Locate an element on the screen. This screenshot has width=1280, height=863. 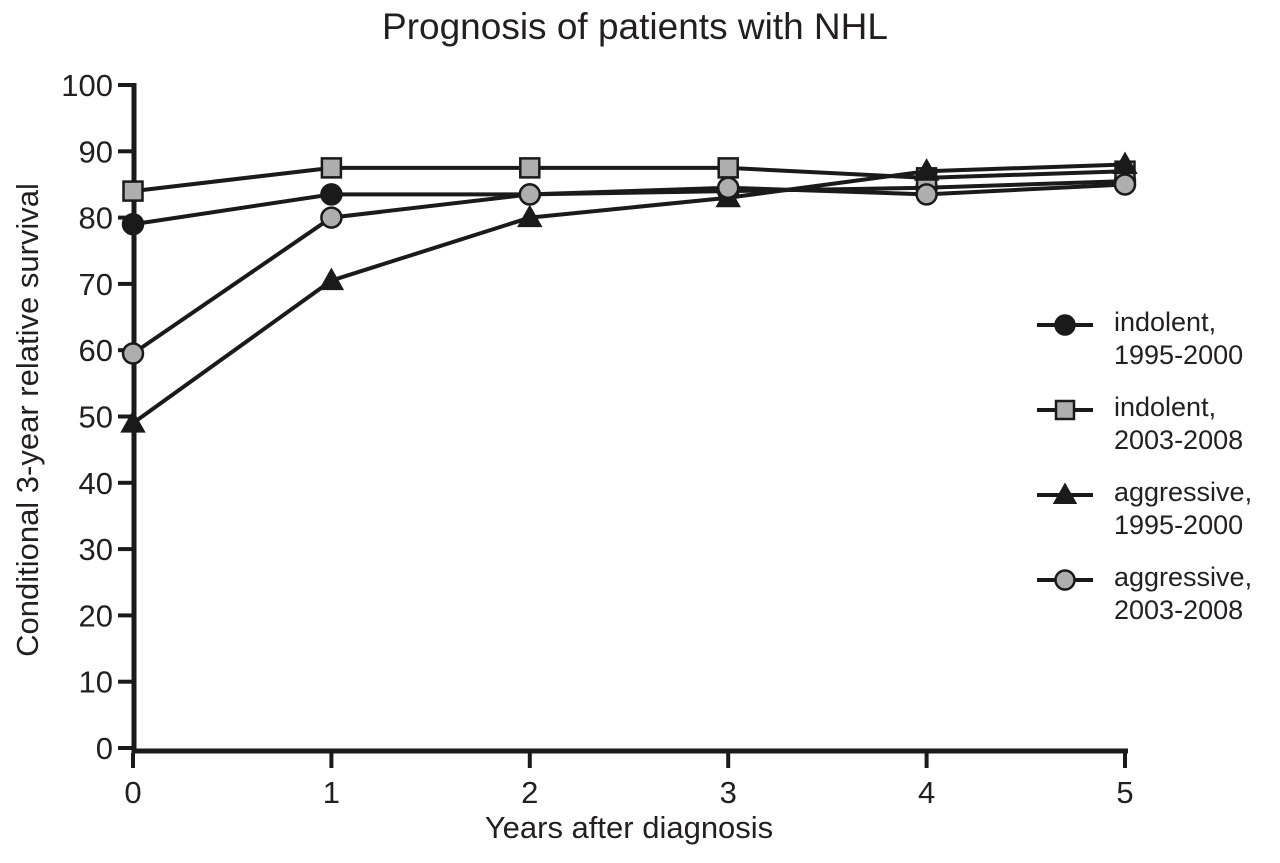
legend-entry-indolent-1995: indolent, 1995-2000 is located at coordinates (1144, 339).